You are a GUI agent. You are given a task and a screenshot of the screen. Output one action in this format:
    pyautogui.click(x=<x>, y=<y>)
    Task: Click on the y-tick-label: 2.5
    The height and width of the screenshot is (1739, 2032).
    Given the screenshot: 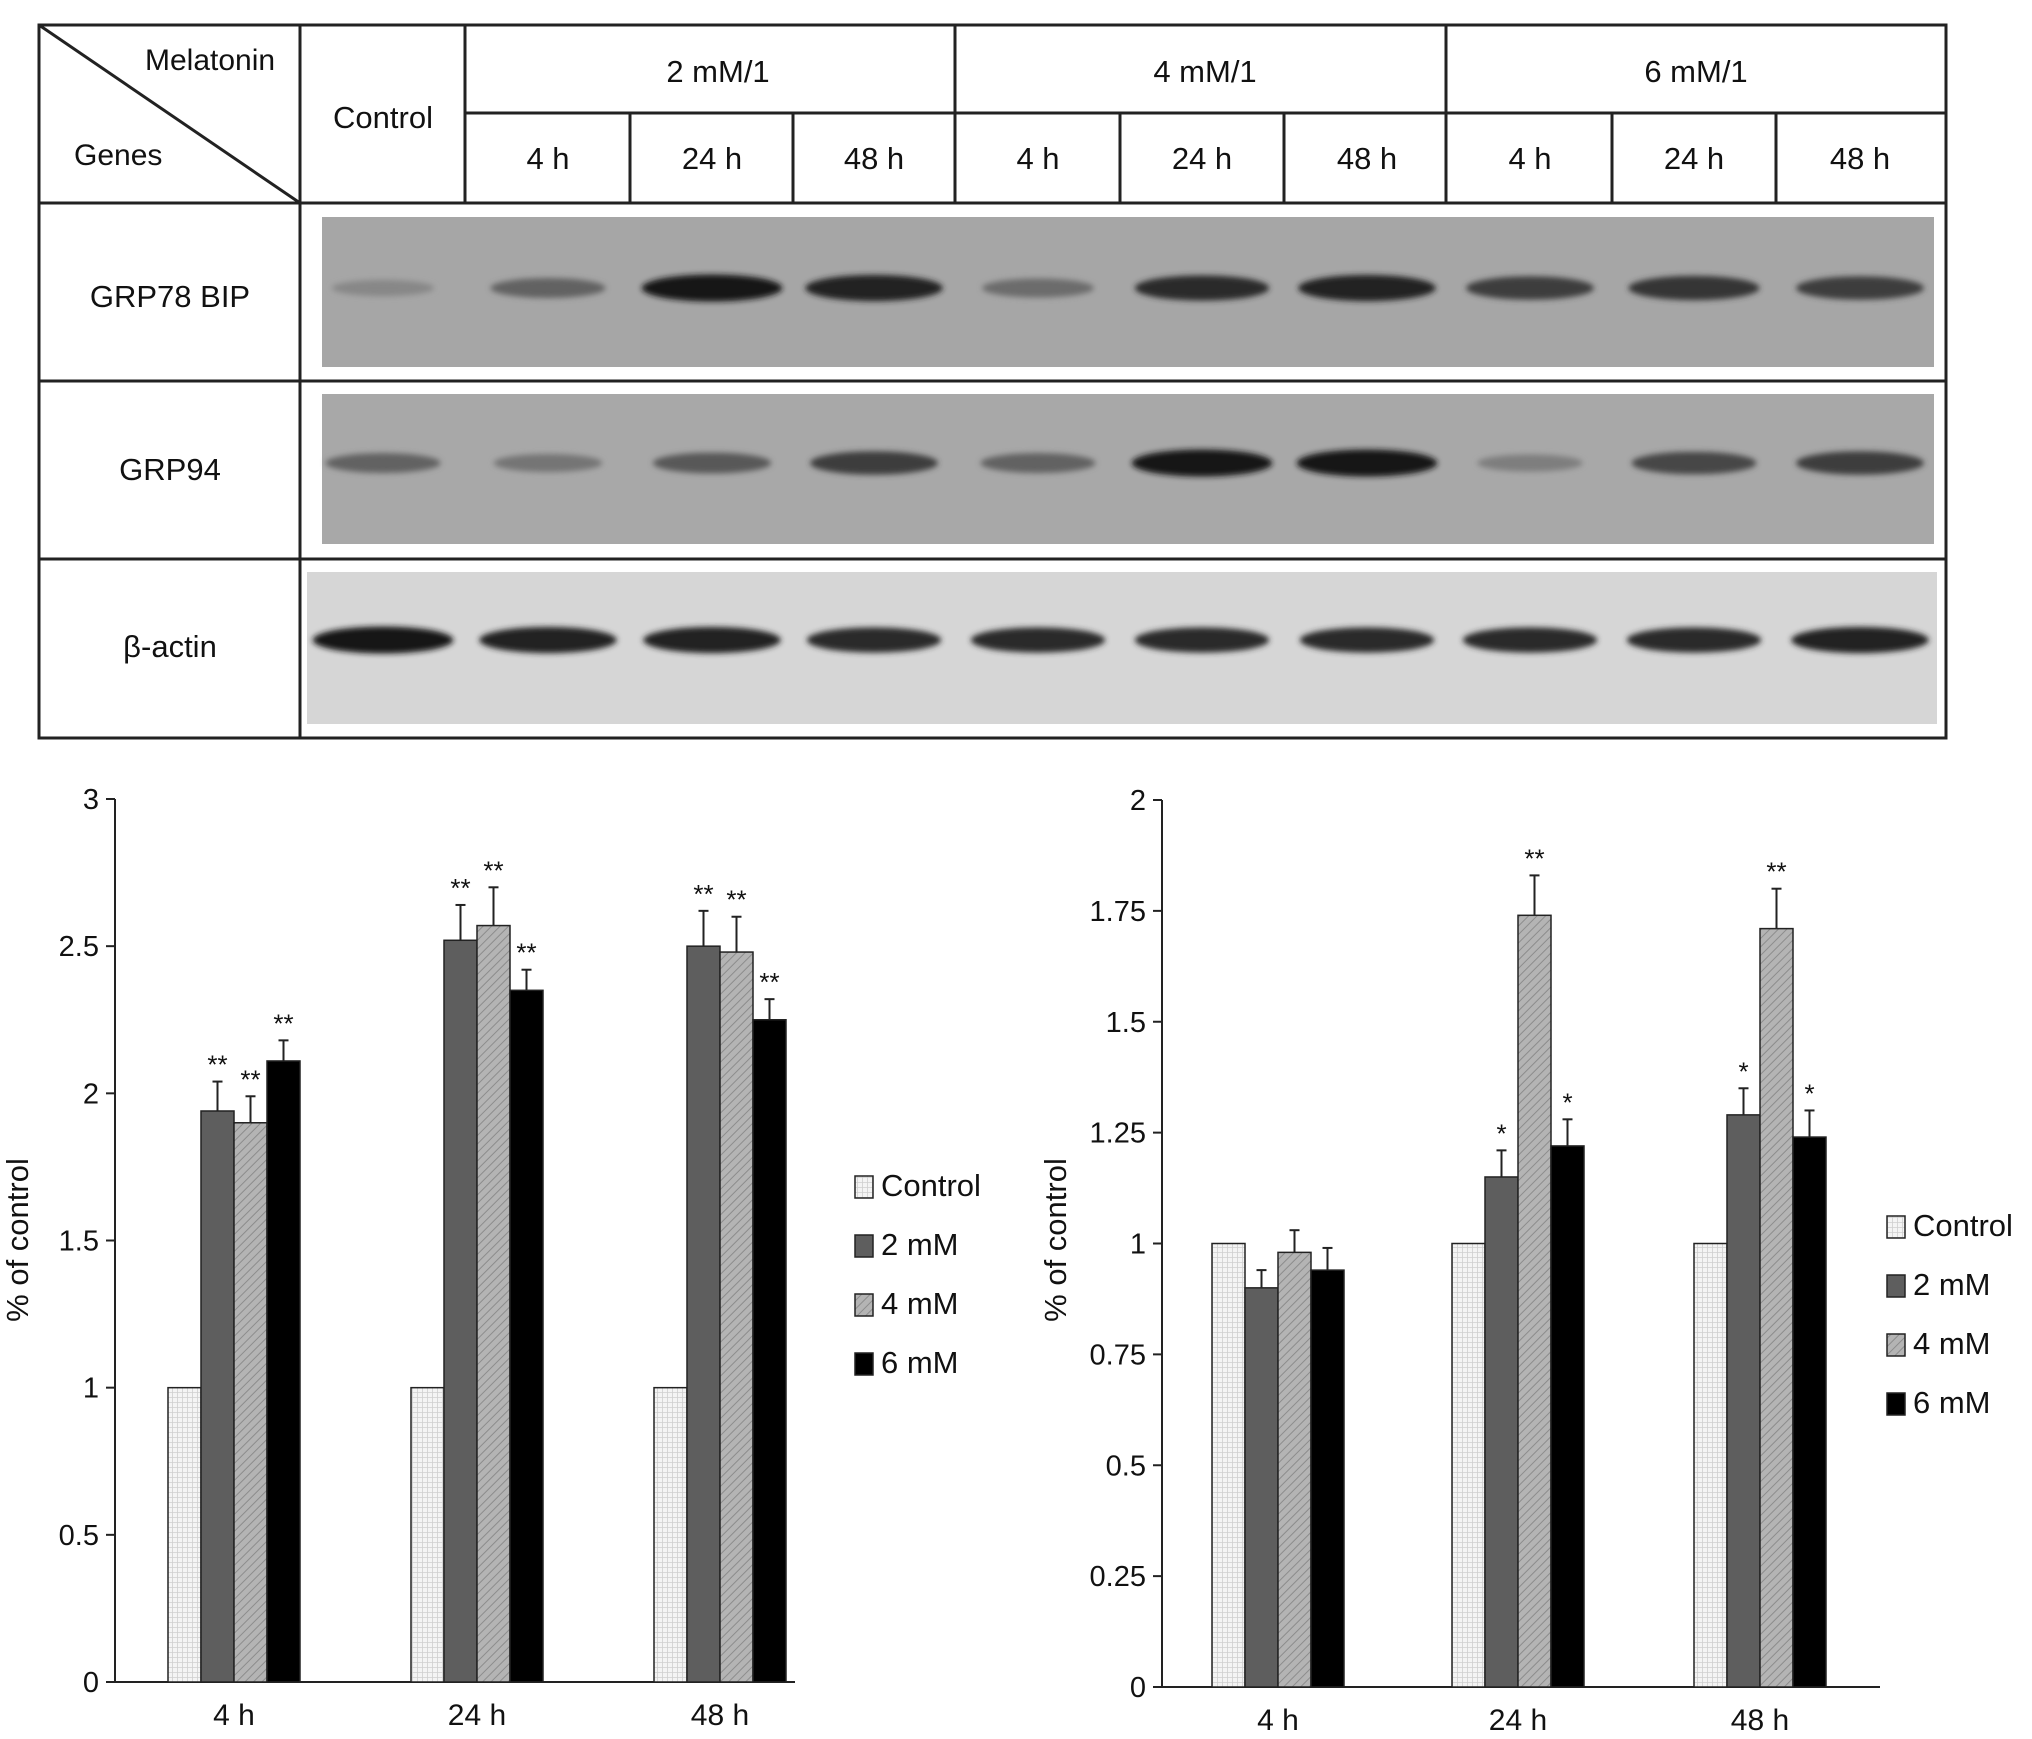 What is the action you would take?
    pyautogui.click(x=79, y=947)
    